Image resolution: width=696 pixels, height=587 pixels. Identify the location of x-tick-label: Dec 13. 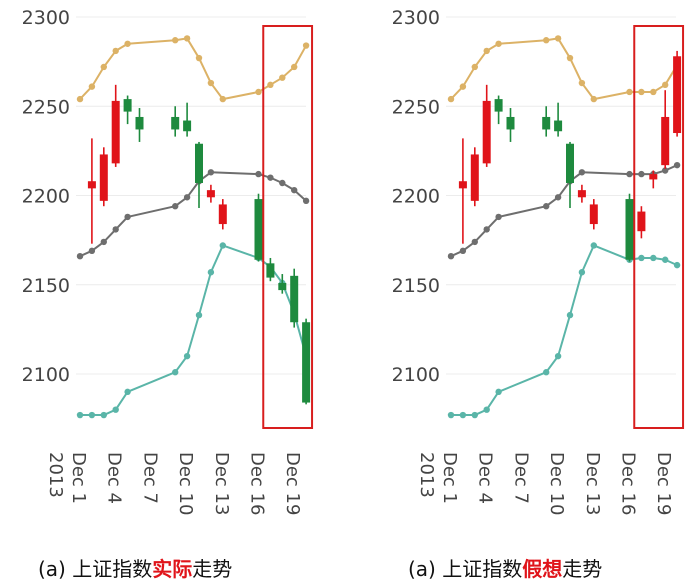
(221, 483).